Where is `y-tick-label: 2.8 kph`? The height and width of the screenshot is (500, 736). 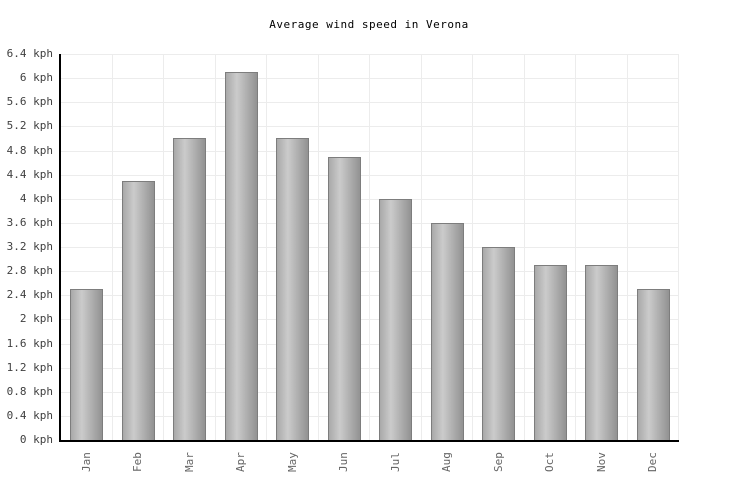
y-tick-label: 2.8 kph is located at coordinates (29, 271).